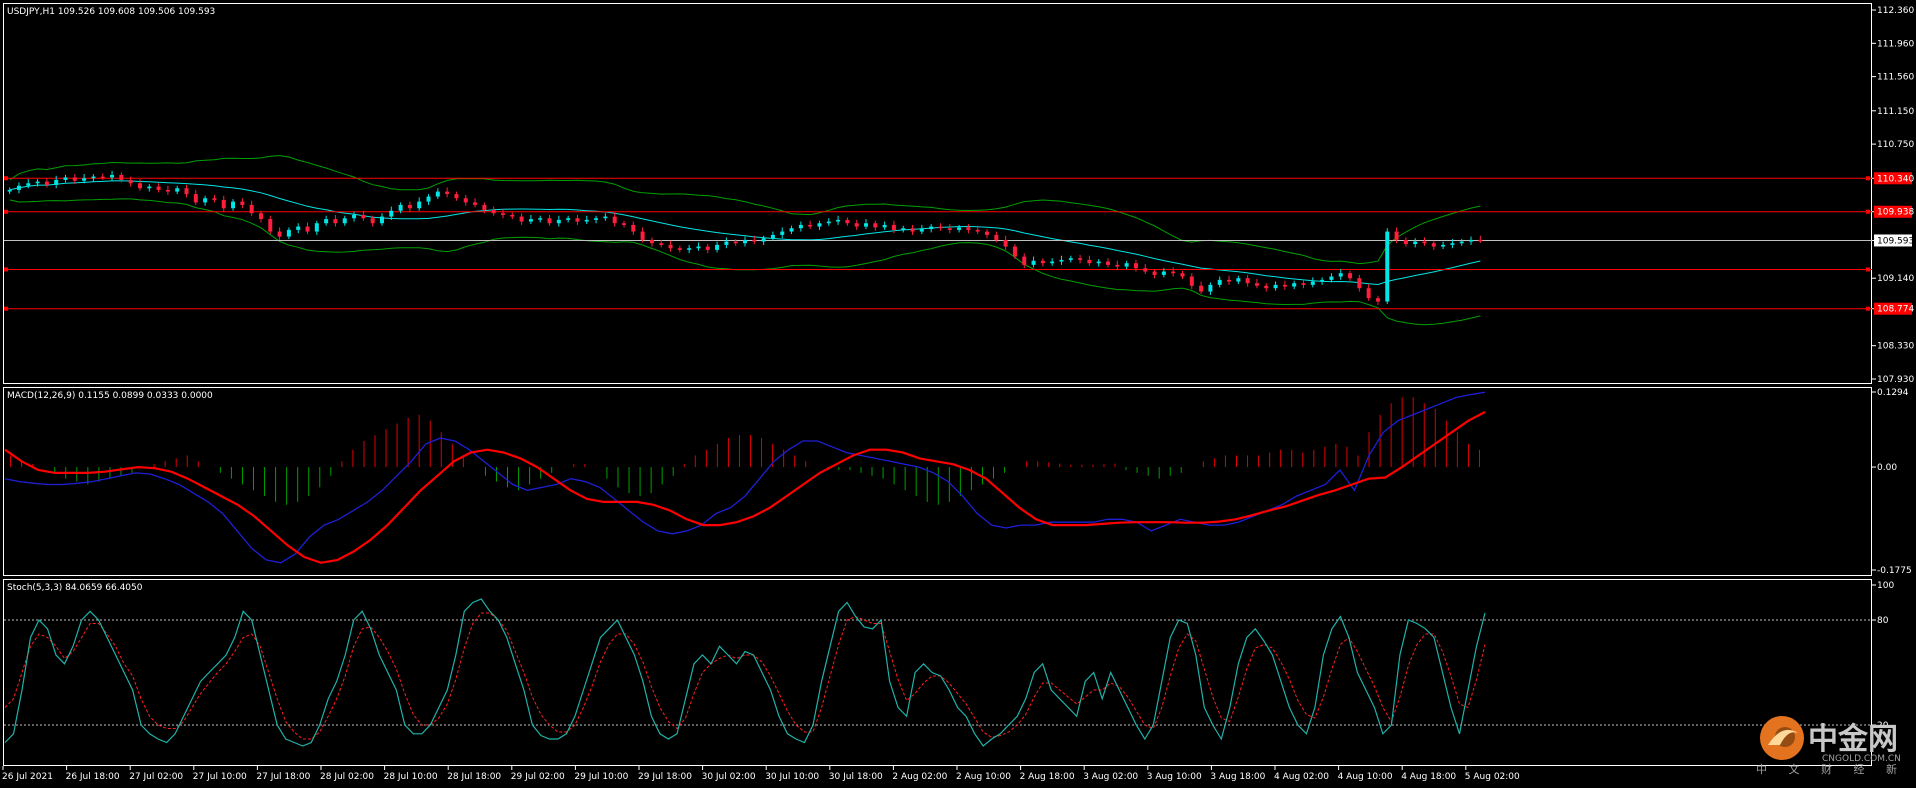 The width and height of the screenshot is (1916, 788). Describe the element at coordinates (1895, 112) in the screenshot. I see `price-tick-label-3: 111.150` at that location.